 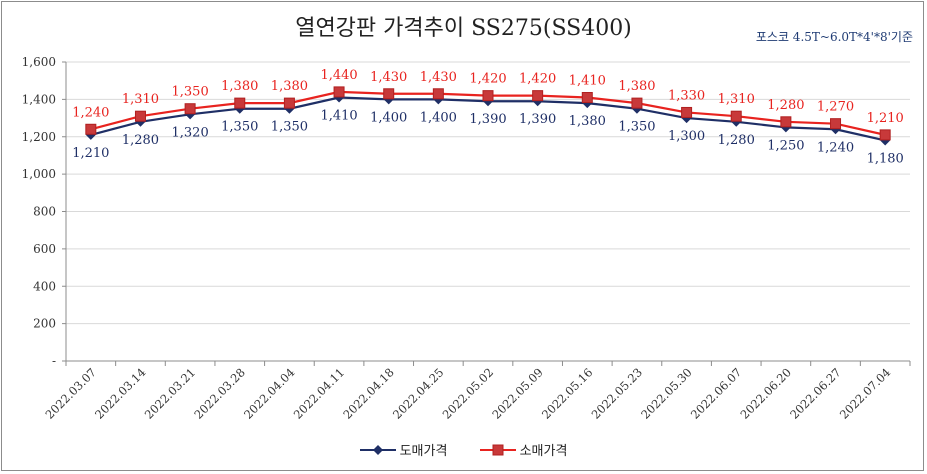 What do you see at coordinates (70, 393) in the screenshot?
I see `x-tick-label: 2022.03.07` at bounding box center [70, 393].